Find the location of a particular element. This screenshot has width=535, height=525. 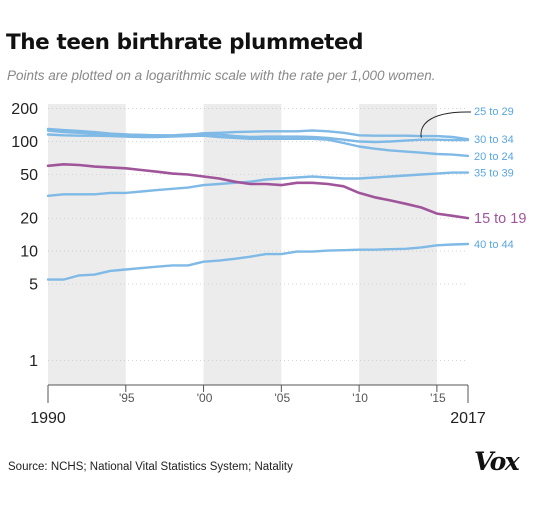

x-tick-label: '00 is located at coordinates (205, 398).